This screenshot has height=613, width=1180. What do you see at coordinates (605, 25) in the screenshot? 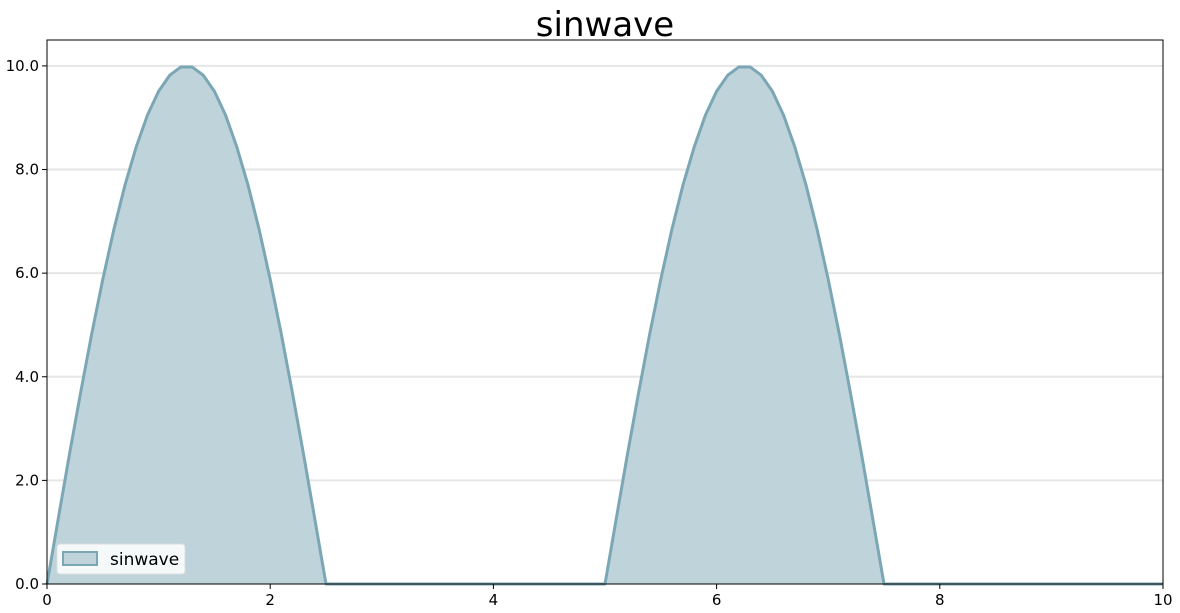
I see `chart-title: sinwave` at bounding box center [605, 25].